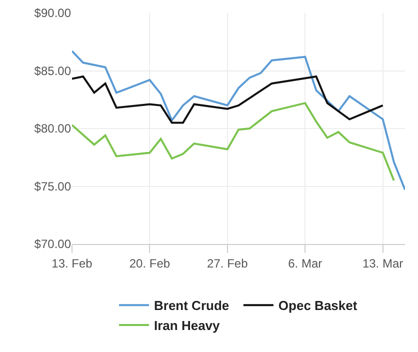 The height and width of the screenshot is (352, 418). I want to click on y-tick-label: $85.00, so click(53, 71).